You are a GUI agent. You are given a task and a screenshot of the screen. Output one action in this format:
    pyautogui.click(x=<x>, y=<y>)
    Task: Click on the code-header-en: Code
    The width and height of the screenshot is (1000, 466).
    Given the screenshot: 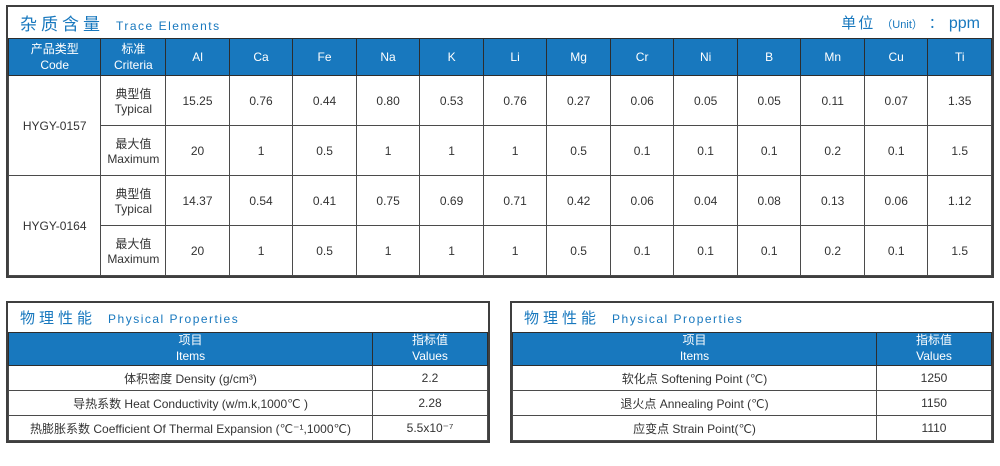 What is the action you would take?
    pyautogui.click(x=55, y=65)
    